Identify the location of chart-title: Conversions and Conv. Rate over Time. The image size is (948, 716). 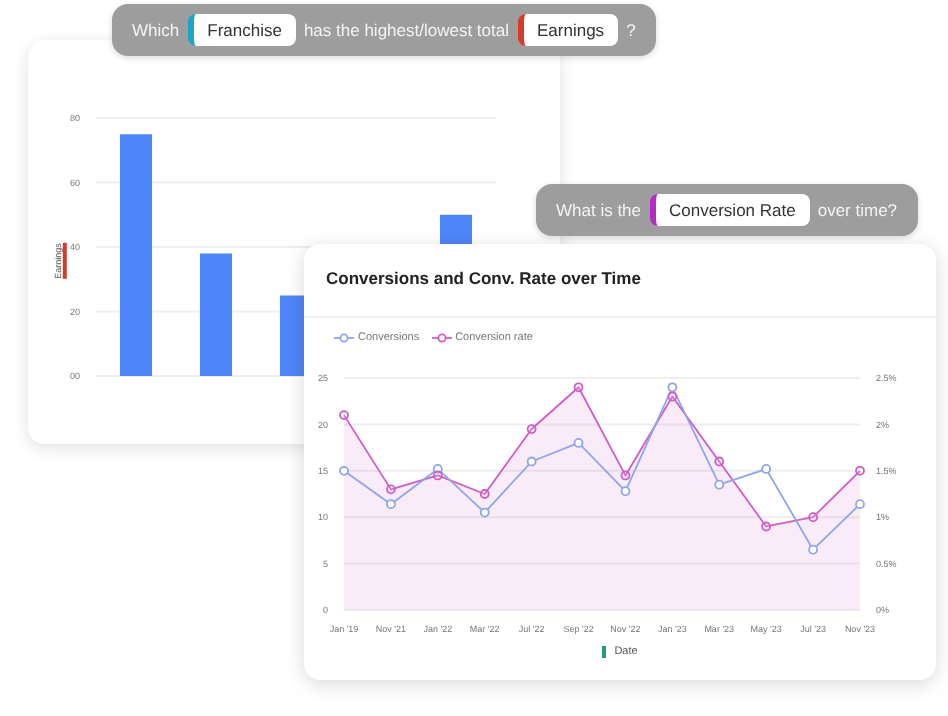
(483, 278).